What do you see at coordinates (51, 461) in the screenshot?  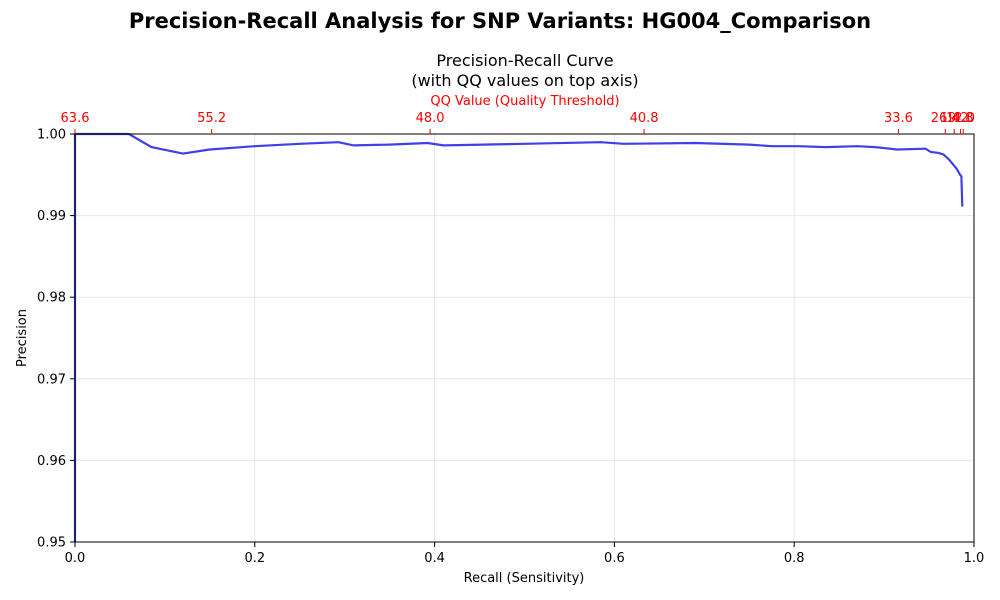 I see `y-tick-label: 0.96` at bounding box center [51, 461].